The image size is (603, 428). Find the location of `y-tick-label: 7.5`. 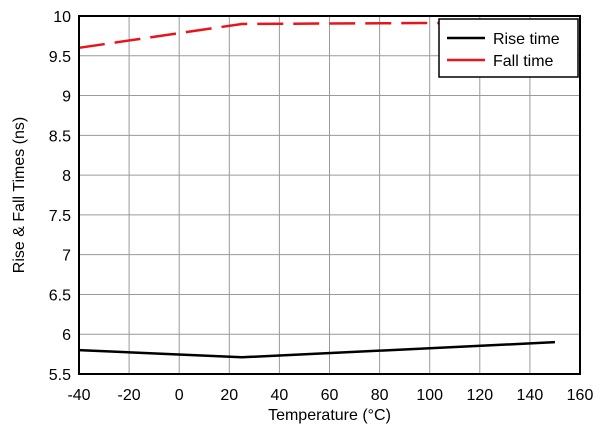

y-tick-label: 7.5 is located at coordinates (60, 216).